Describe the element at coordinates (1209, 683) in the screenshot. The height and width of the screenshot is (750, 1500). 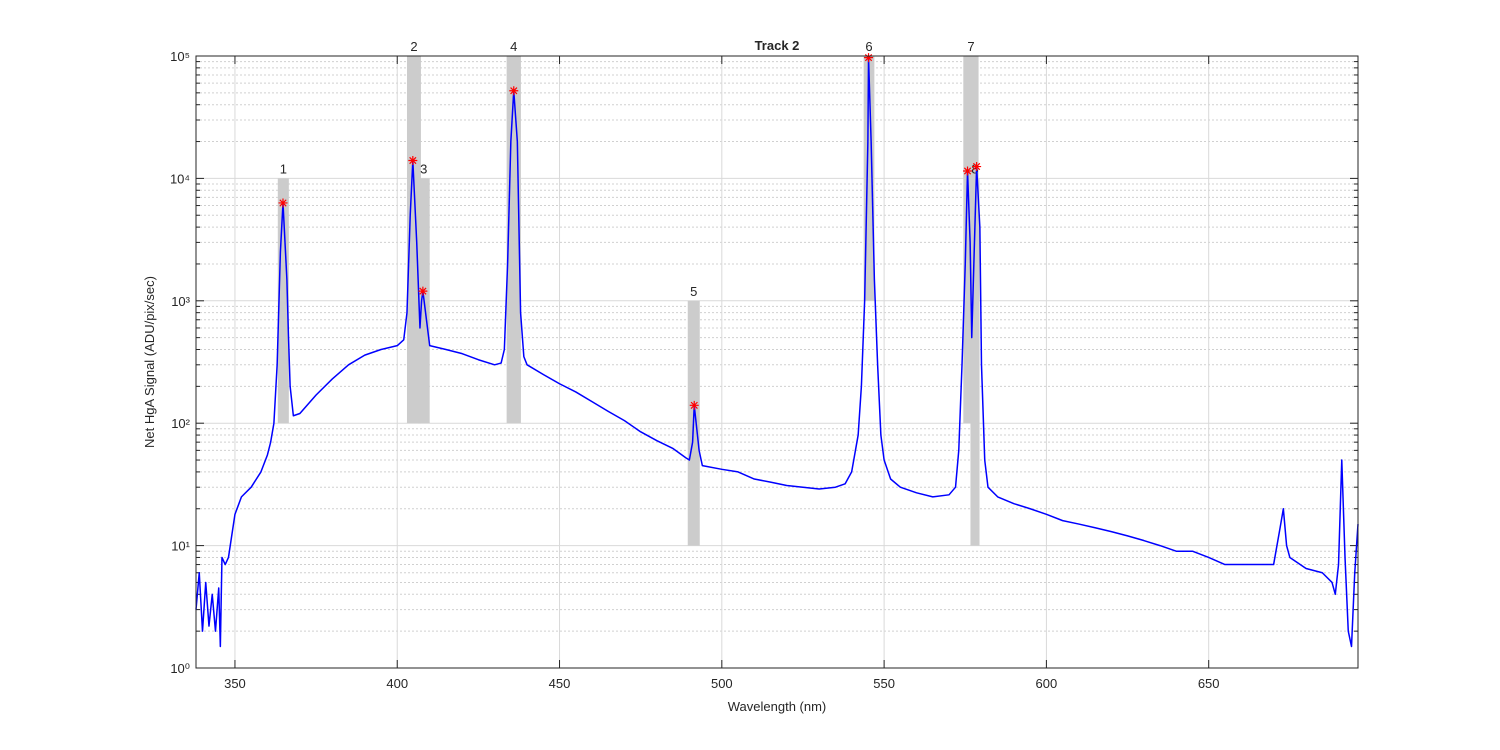
I see `x-tick-label: 650` at that location.